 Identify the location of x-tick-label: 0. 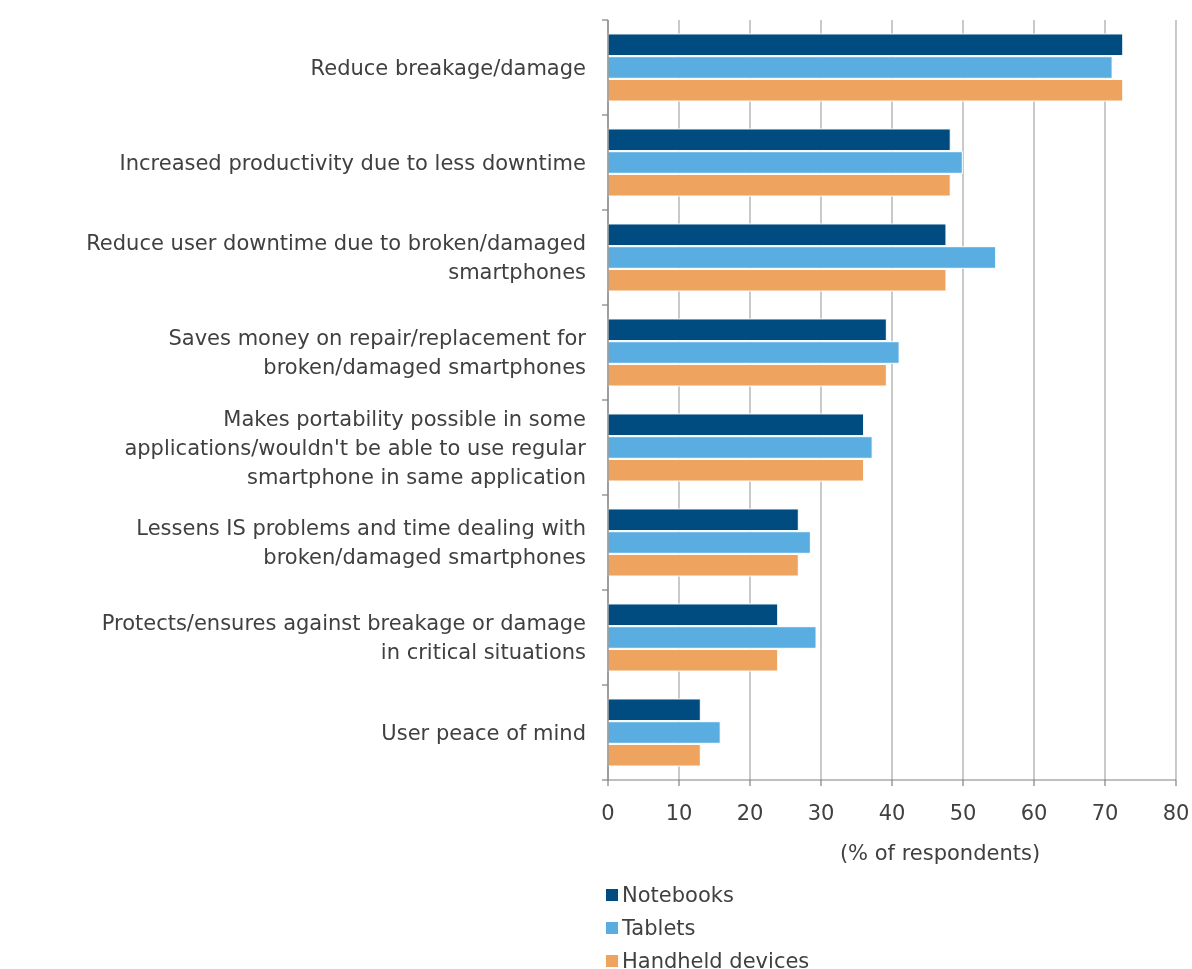
(608, 813).